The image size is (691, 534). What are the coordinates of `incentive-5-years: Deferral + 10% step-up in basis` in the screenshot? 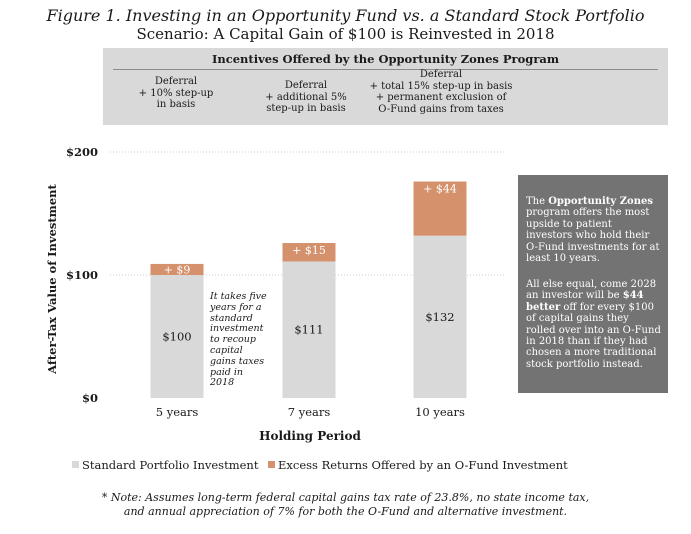 It's located at (176, 93).